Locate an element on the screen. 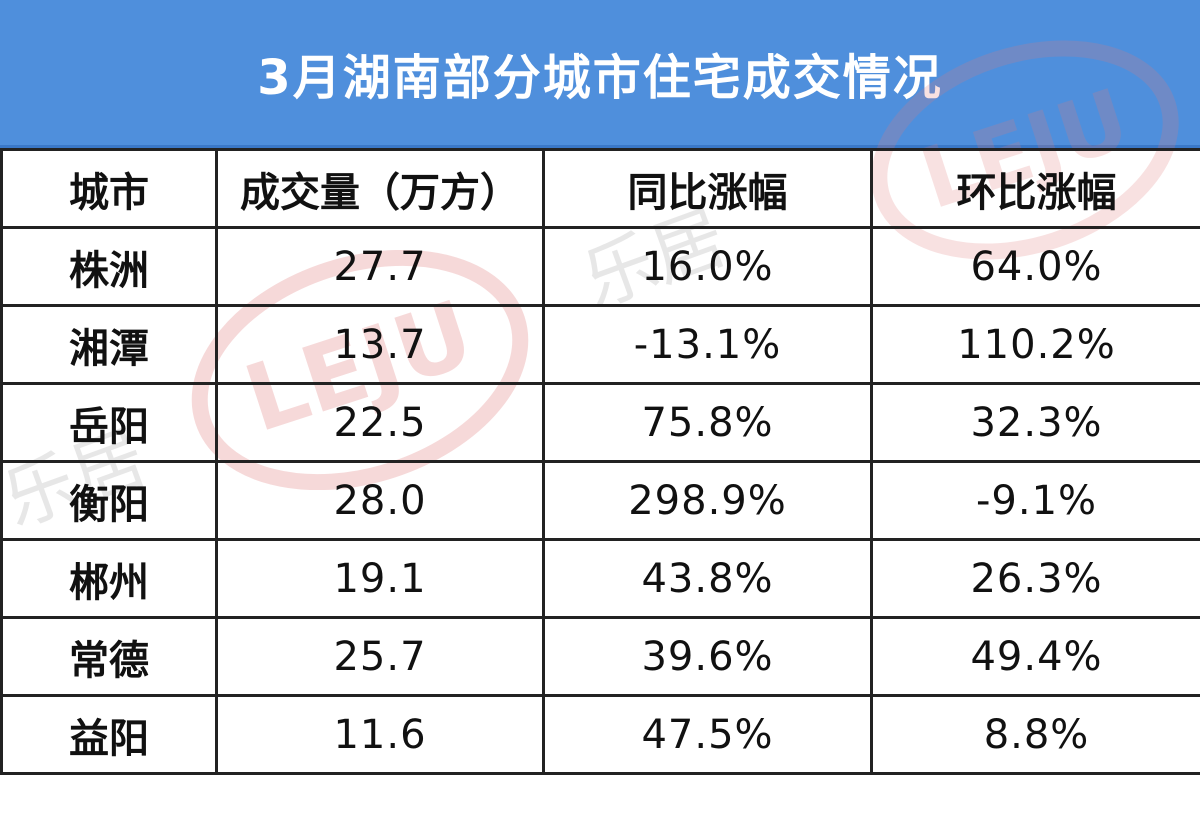 The width and height of the screenshot is (1200, 822). cell-yoy: 75.8% is located at coordinates (707, 422).